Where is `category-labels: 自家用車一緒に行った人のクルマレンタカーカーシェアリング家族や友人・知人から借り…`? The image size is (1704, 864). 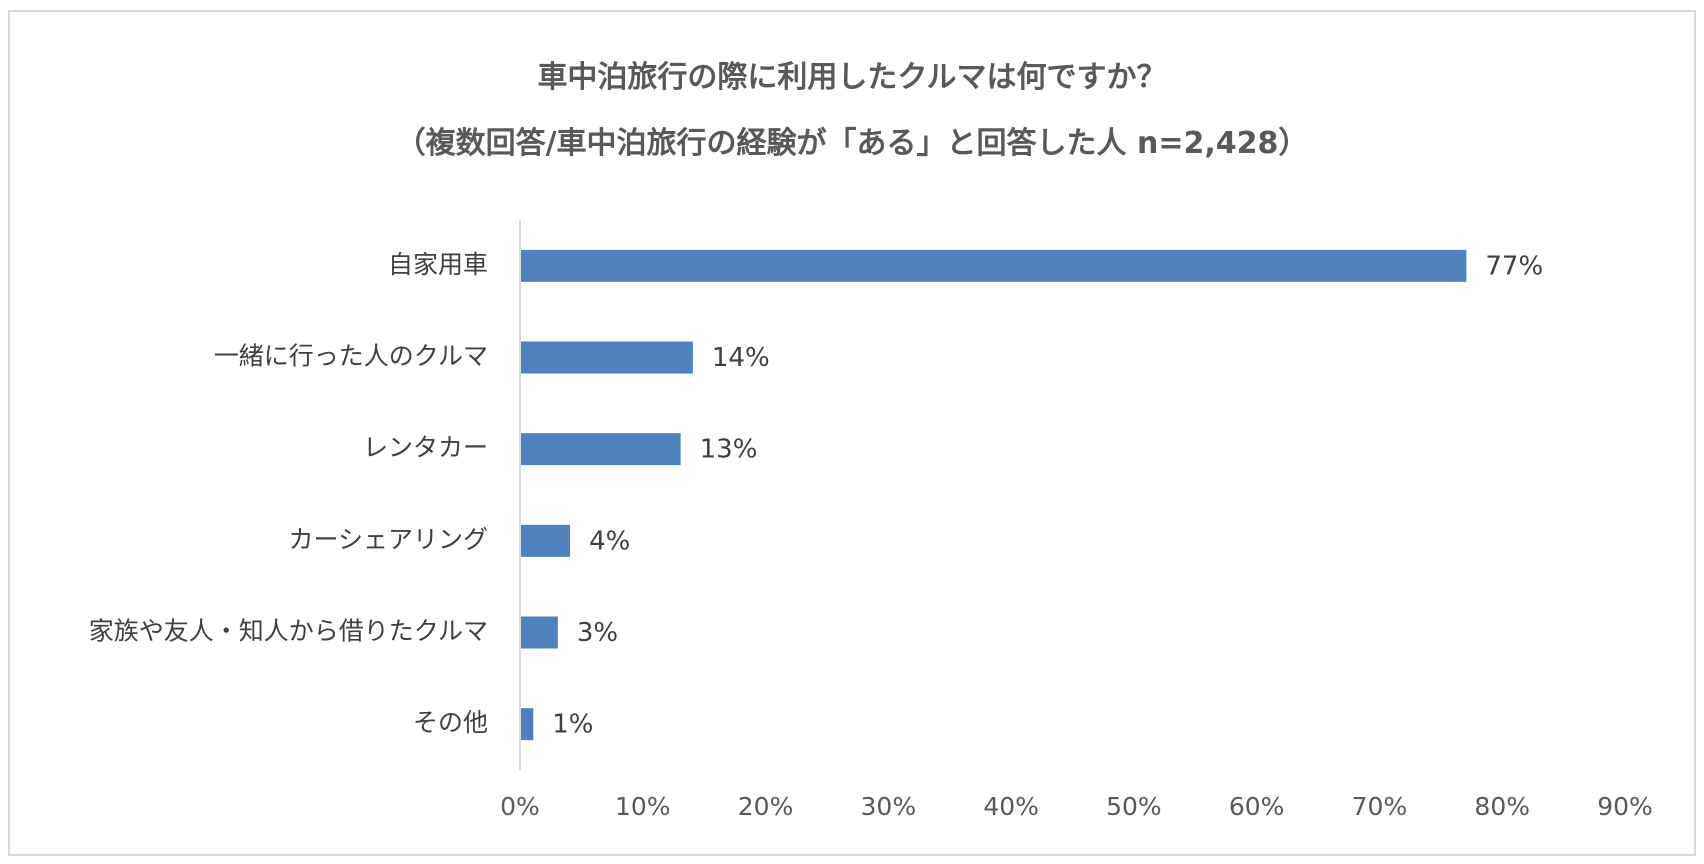
category-labels: 自家用車一緒に行った人のクルマレンタカーカーシェアリング家族や友人・知人から借り… is located at coordinates (288, 493).